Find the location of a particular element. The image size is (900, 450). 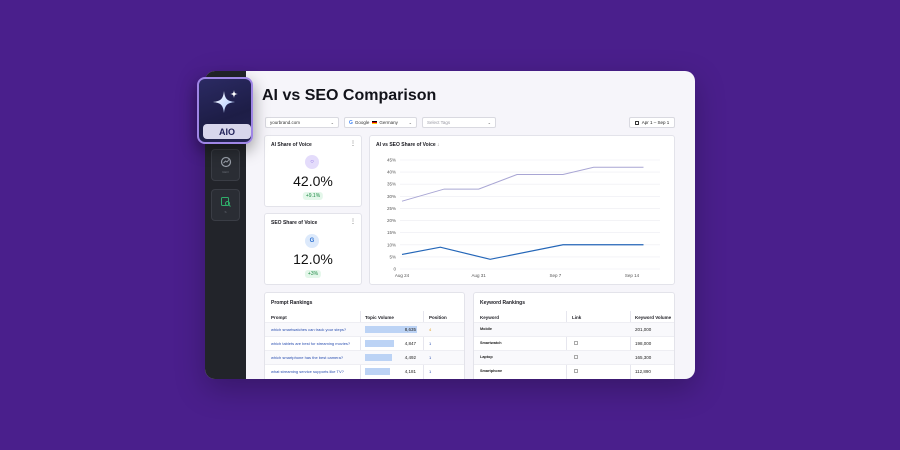

prompt-link: which smartwatches can track your steps? is located at coordinates (309, 329).